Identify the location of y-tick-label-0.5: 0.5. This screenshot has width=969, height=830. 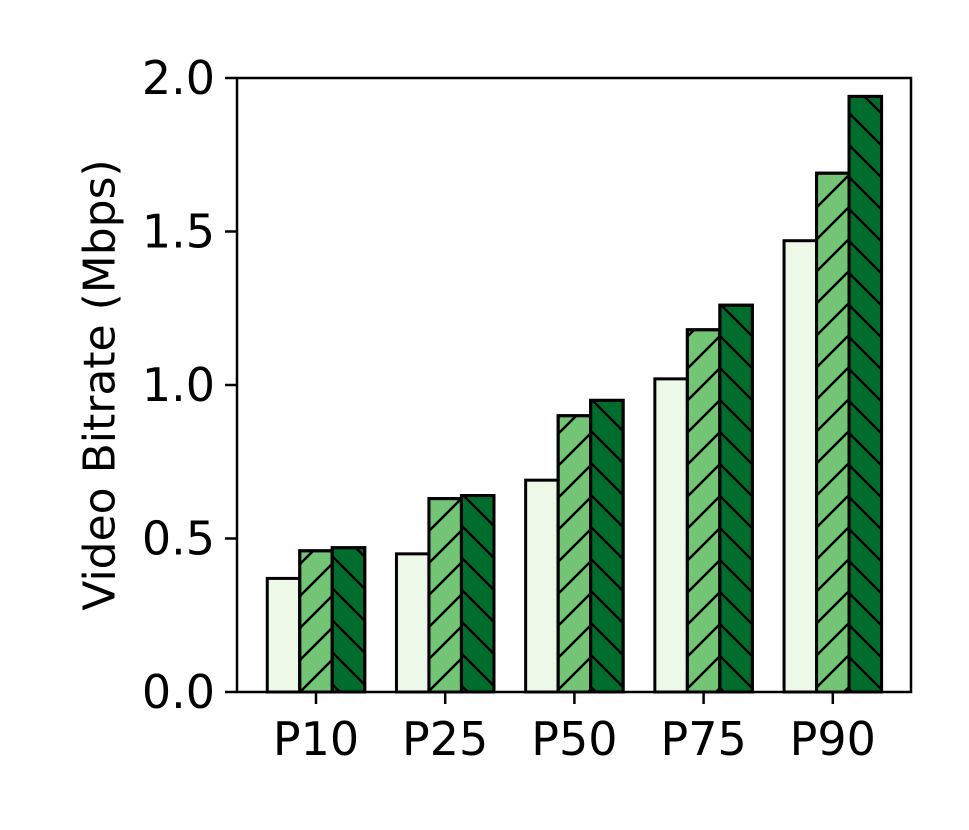
(178, 539).